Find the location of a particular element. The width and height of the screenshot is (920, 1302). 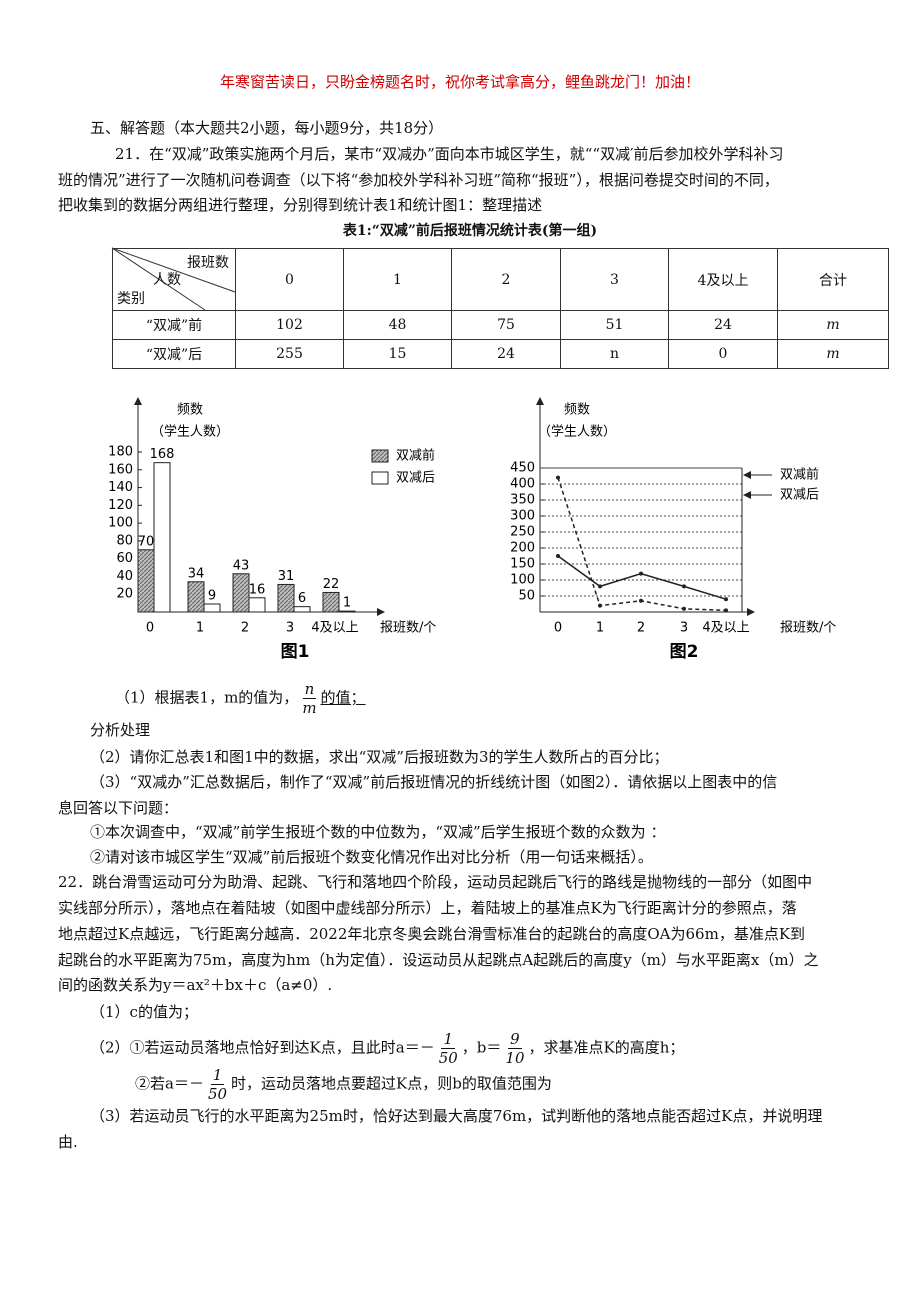

cell: n is located at coordinates (614, 354).